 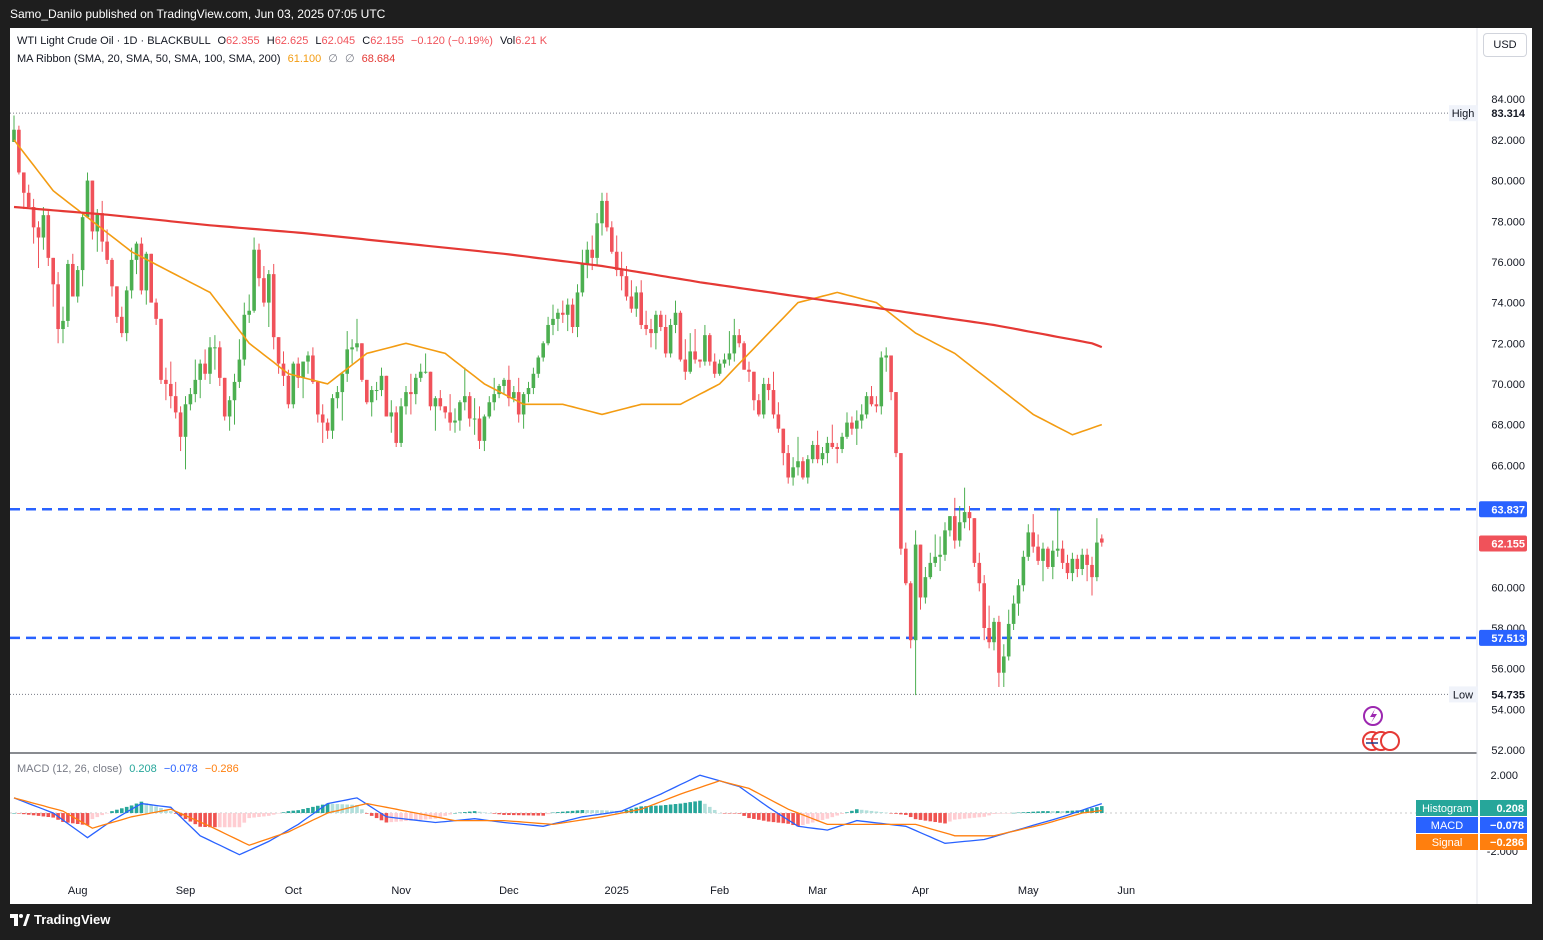 What do you see at coordinates (1463, 113) in the screenshot?
I see `level-tag-bg` at bounding box center [1463, 113].